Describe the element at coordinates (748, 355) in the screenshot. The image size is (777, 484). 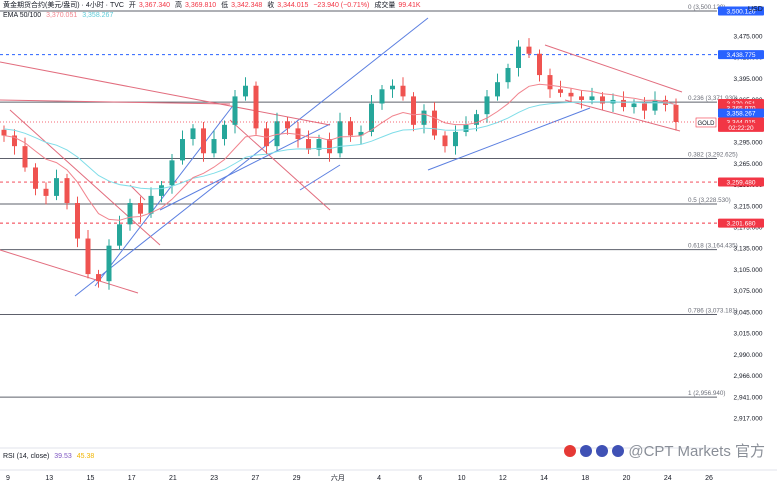
I see `y-tick-label: 2,990.000` at that location.